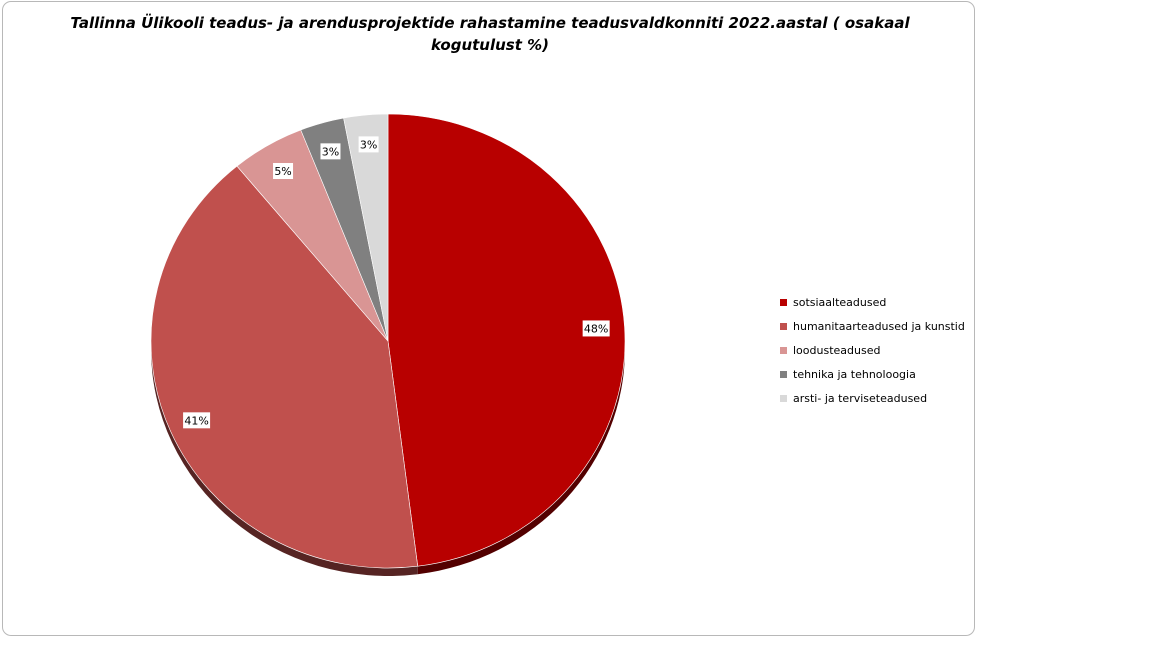 The height and width of the screenshot is (648, 1152). Describe the element at coordinates (854, 374) in the screenshot. I see `legend-label-3: tehnika ja tehnoloogia` at that location.